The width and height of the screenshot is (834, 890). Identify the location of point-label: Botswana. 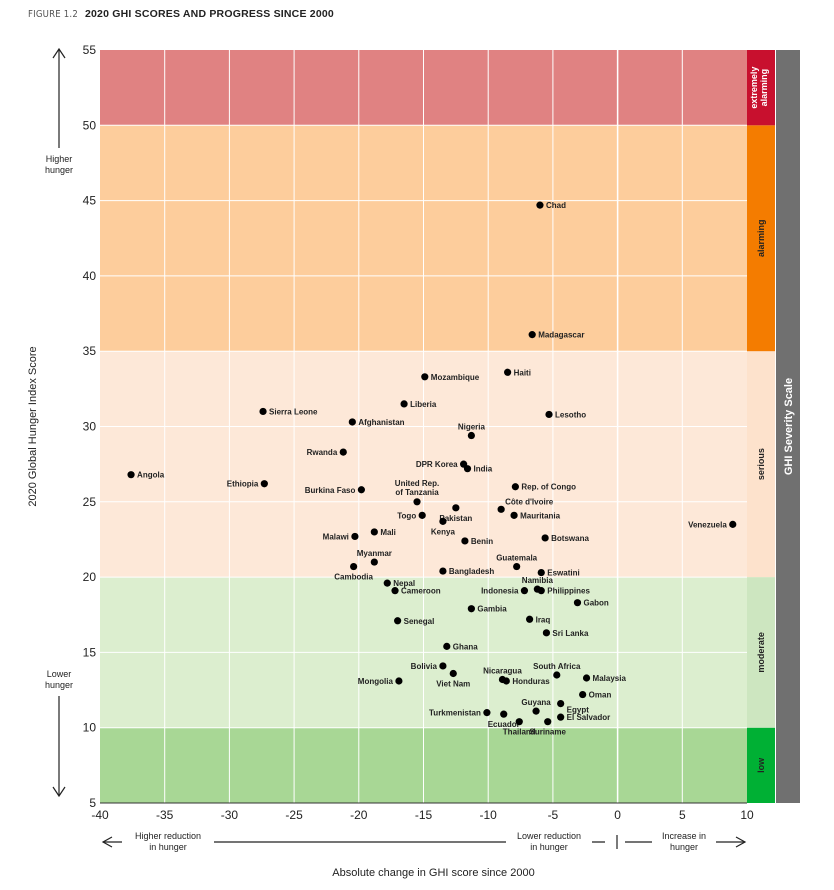
(570, 538).